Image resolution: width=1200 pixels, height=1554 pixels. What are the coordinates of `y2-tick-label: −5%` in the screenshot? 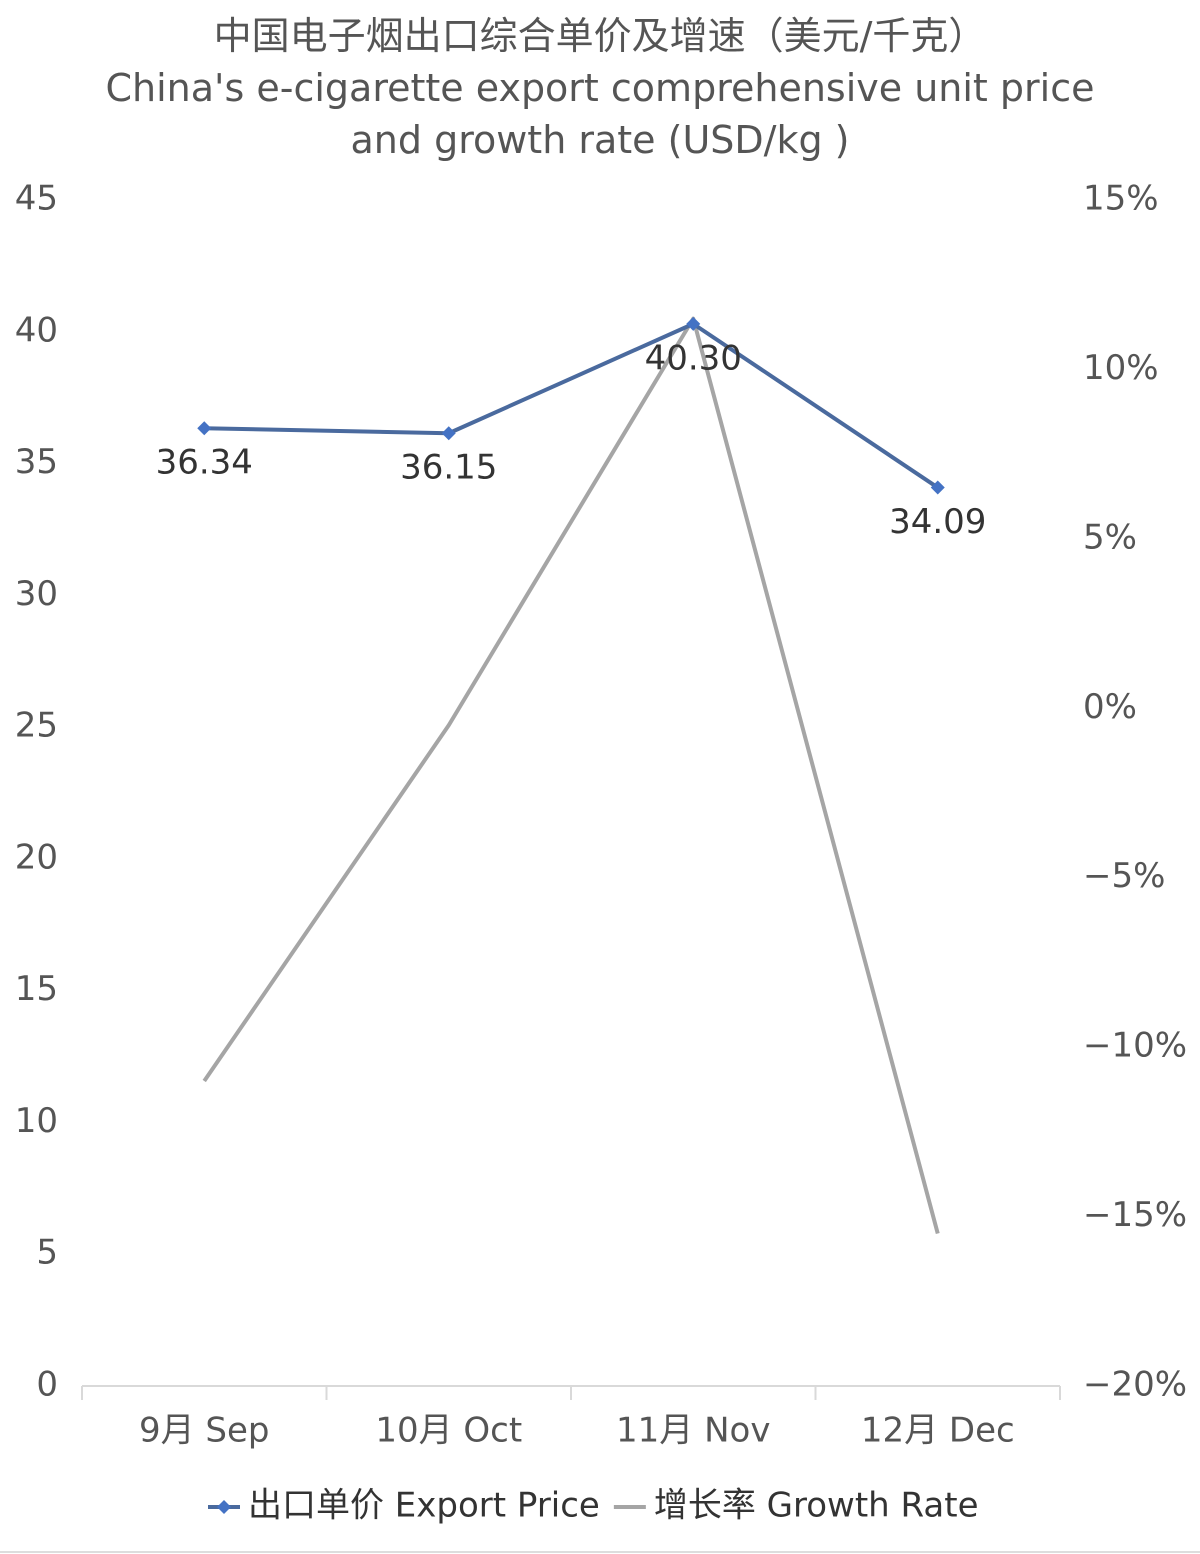 It's located at (1124, 876).